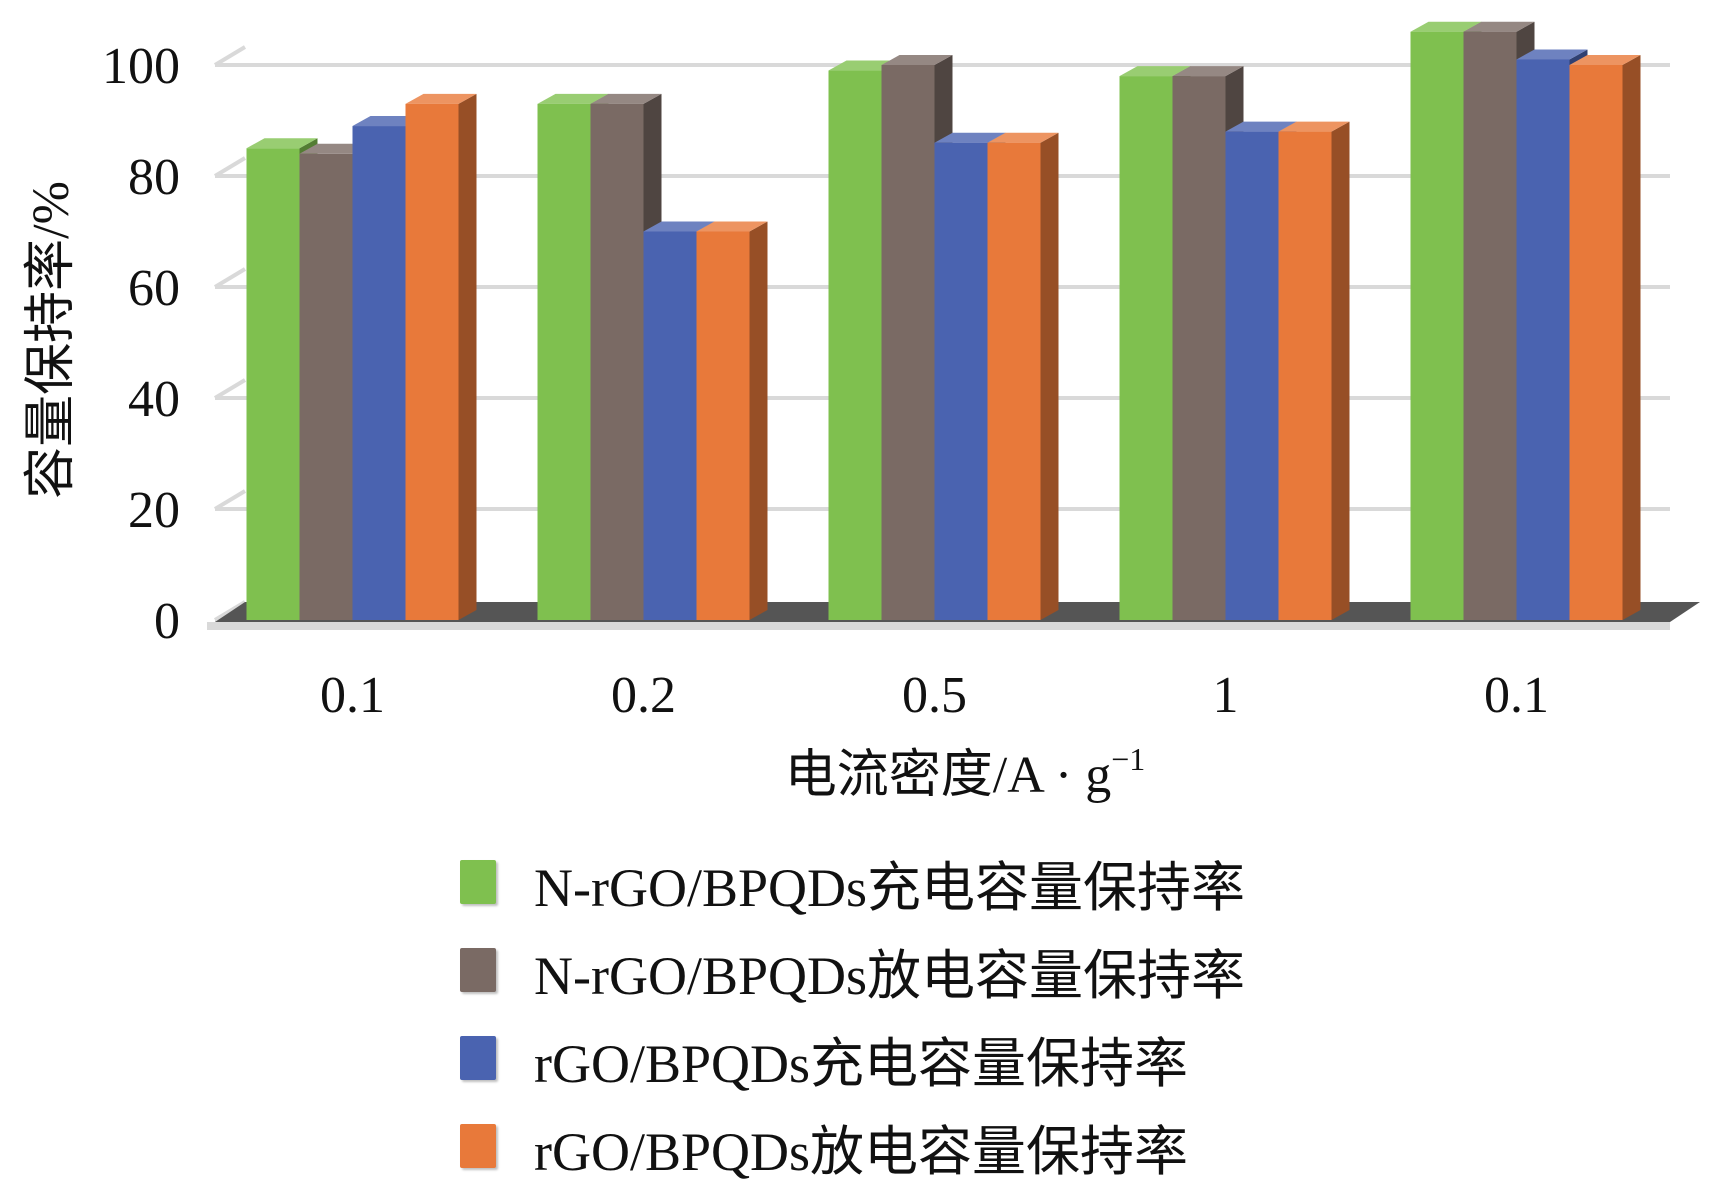 This screenshot has width=1734, height=1190. Describe the element at coordinates (938, 626) in the screenshot. I see `floor-front` at that location.